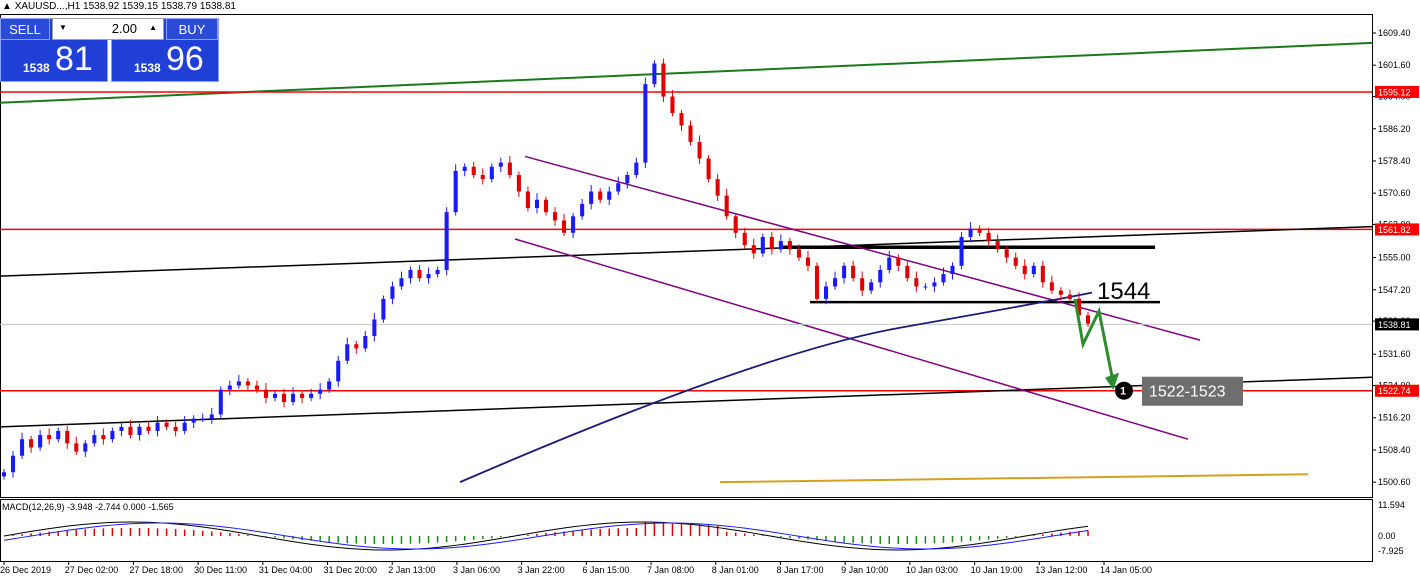 The image size is (1420, 580). I want to click on macd-label: MACD(12,26,9) -3.948 -2.744 0.000 -1.565, so click(88, 507).